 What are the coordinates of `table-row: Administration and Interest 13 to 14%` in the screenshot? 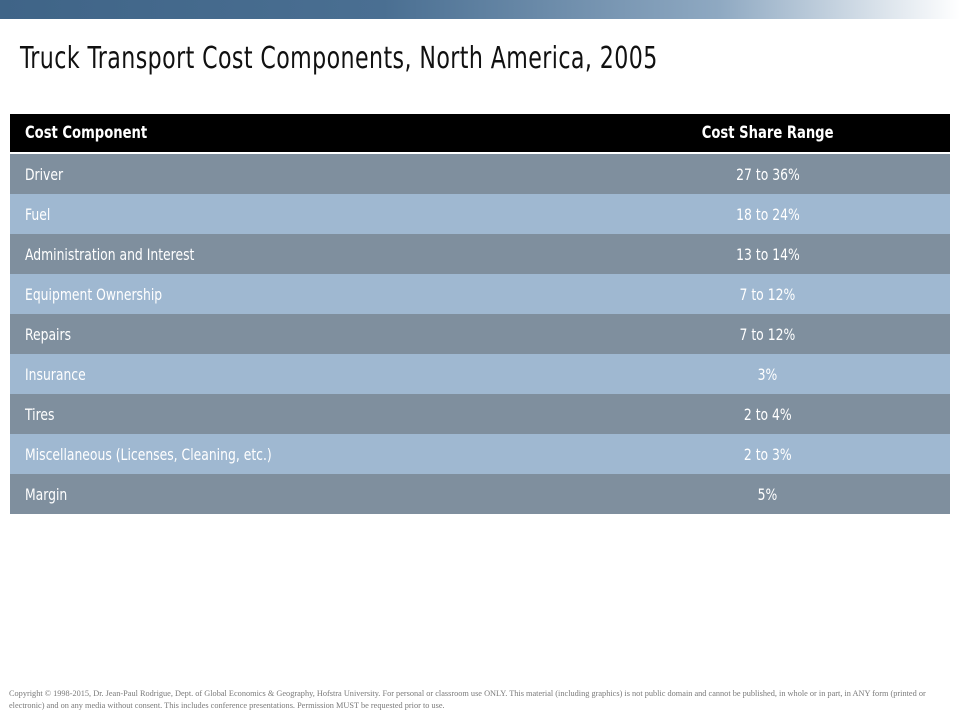 It's located at (480, 254).